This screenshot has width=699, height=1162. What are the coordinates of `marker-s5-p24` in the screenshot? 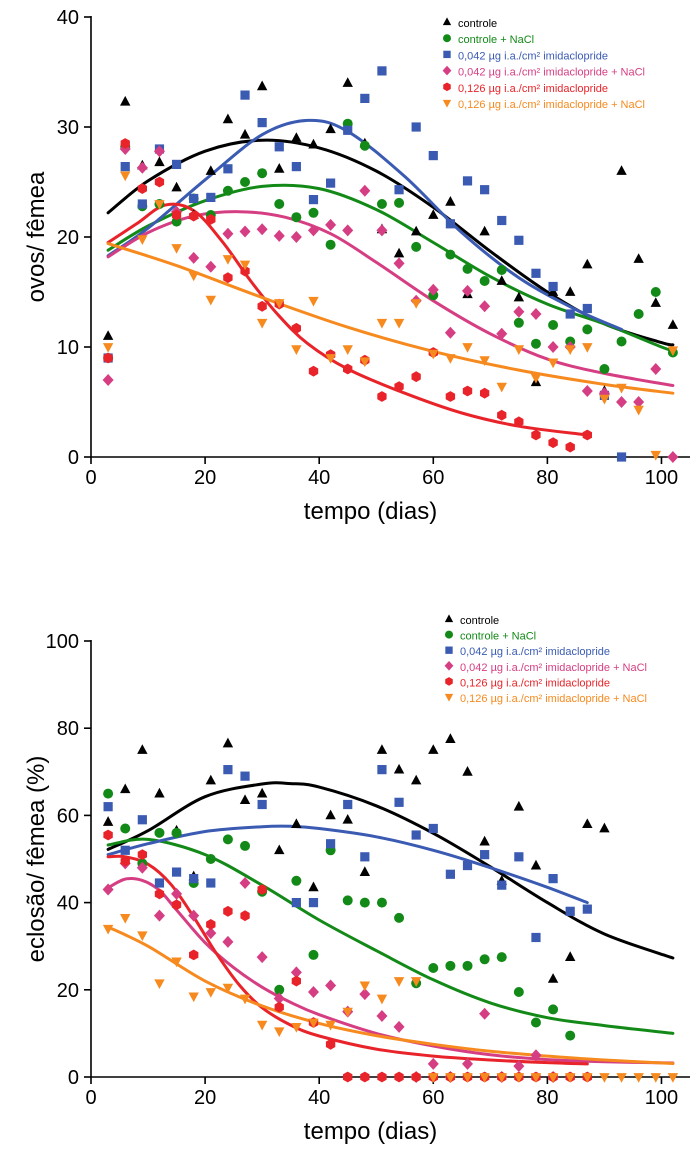 It's located at (519, 350).